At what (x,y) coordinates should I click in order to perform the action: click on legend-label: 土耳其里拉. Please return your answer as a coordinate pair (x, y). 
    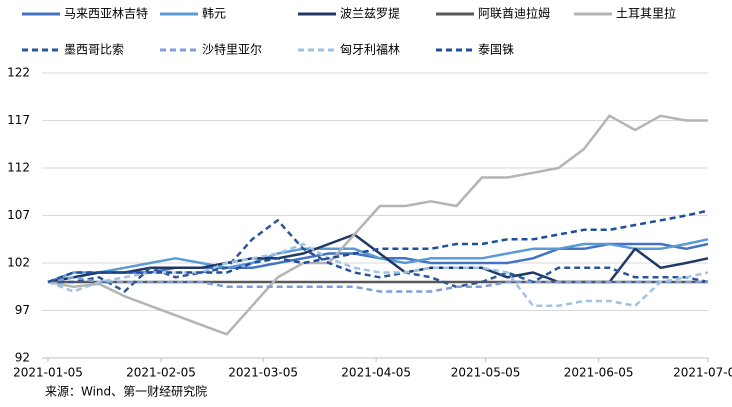
    Looking at the image, I should click on (646, 13).